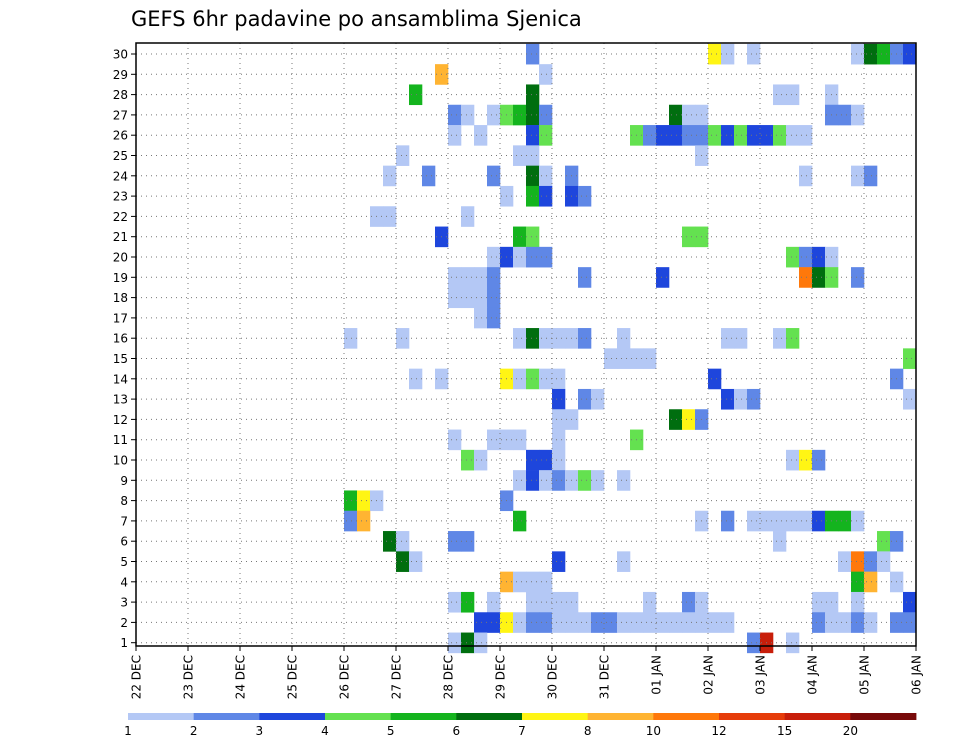 The height and width of the screenshot is (742, 960). What do you see at coordinates (120, 197) in the screenshot?
I see `y-tick-label: 23` at bounding box center [120, 197].